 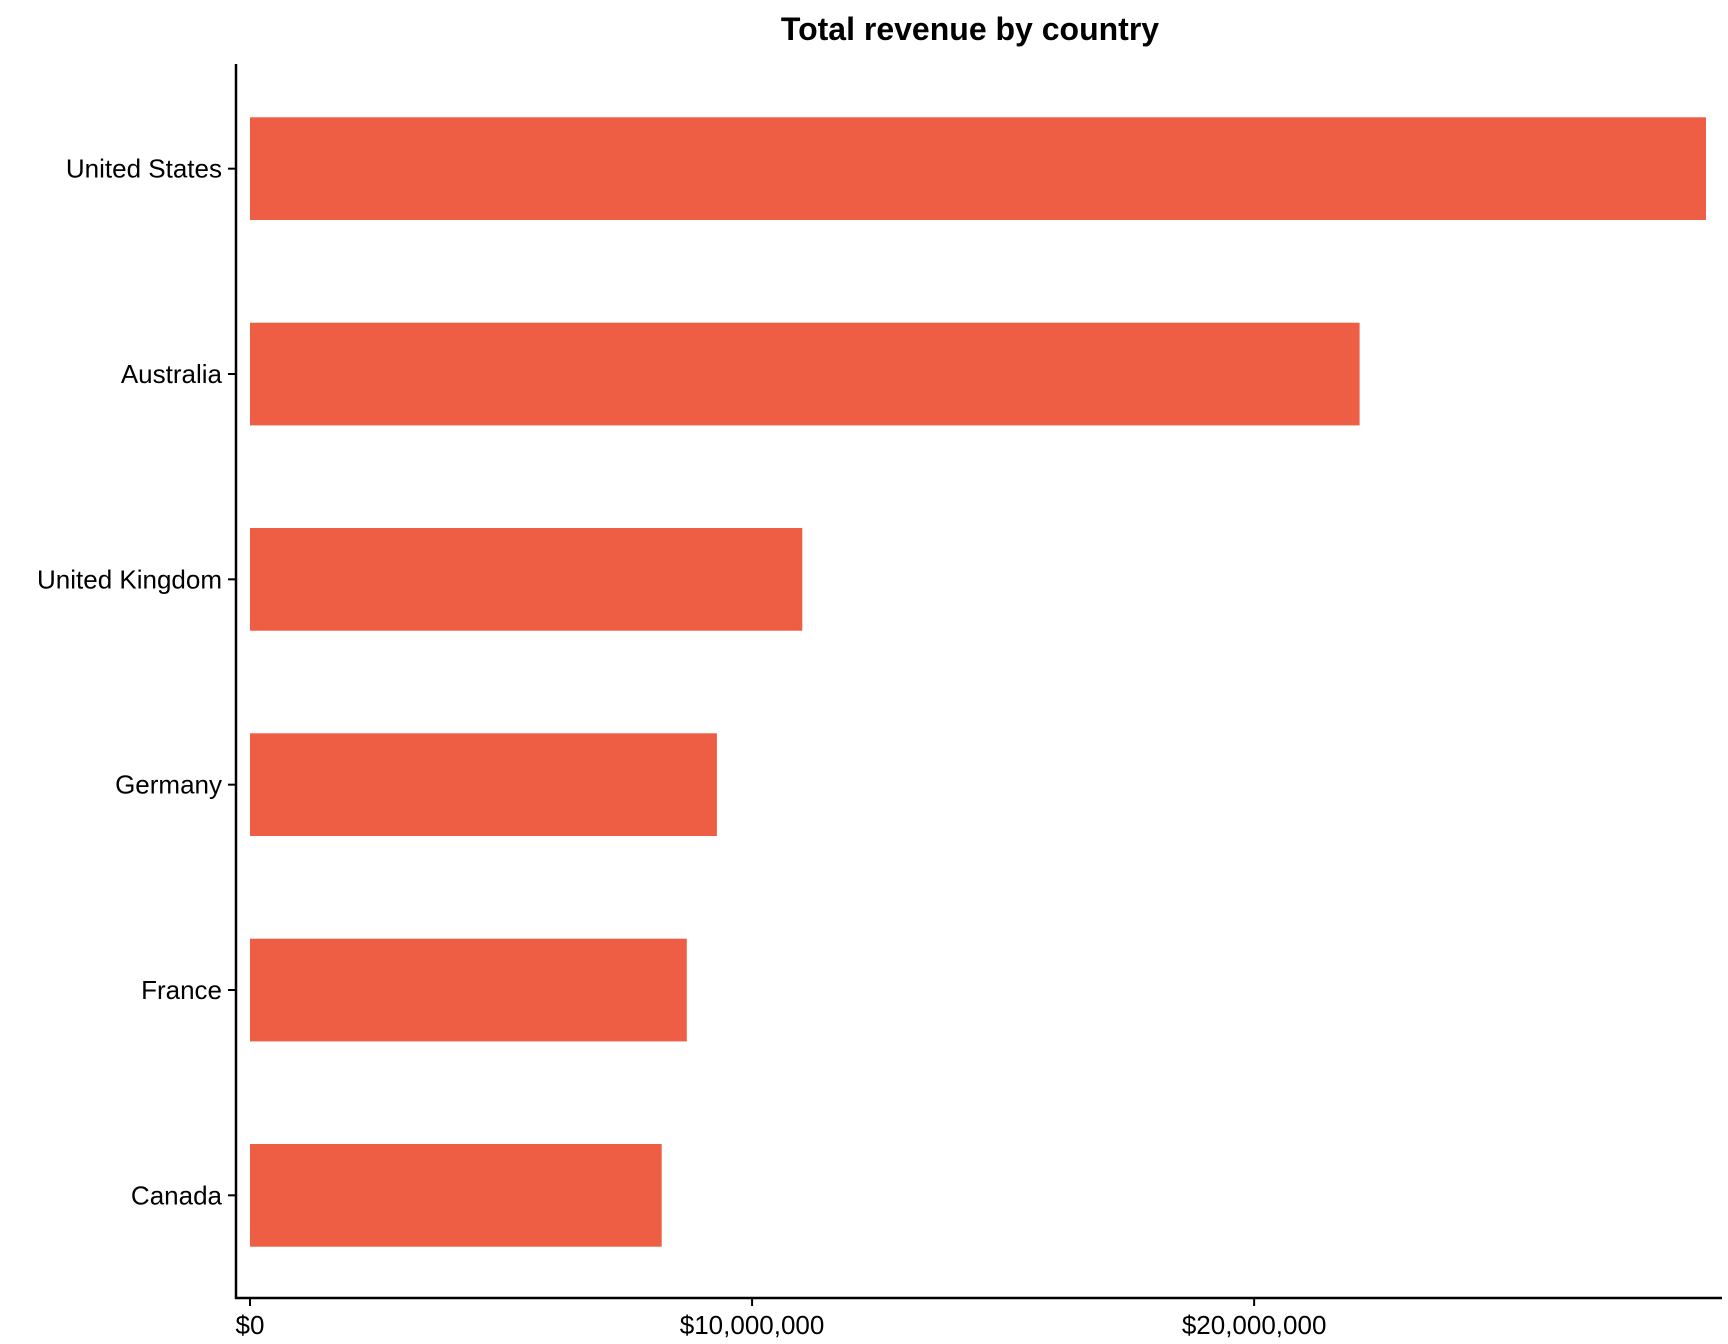 What do you see at coordinates (177, 1195) in the screenshot?
I see `y-tick-label: Canada` at bounding box center [177, 1195].